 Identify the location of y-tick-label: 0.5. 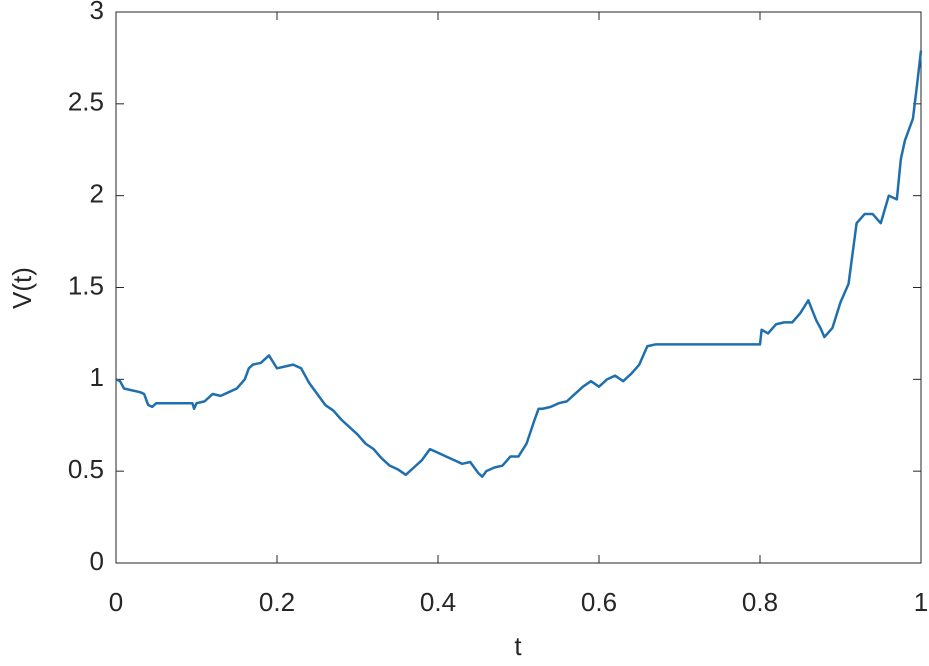
(86, 469).